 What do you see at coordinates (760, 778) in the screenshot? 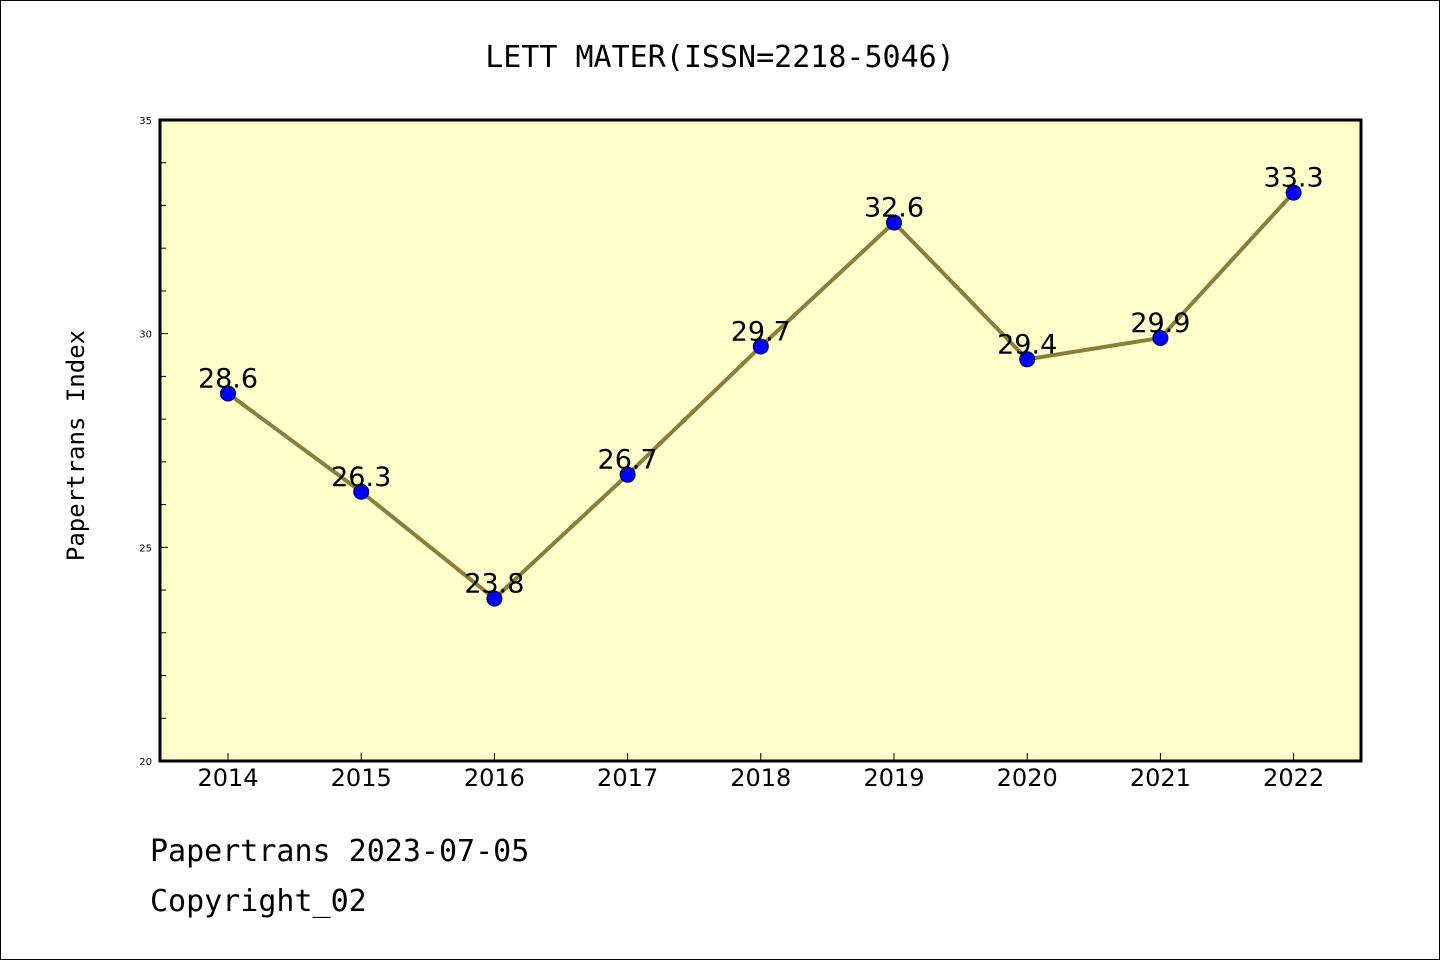
I see `x-tick-label: 2018` at bounding box center [760, 778].